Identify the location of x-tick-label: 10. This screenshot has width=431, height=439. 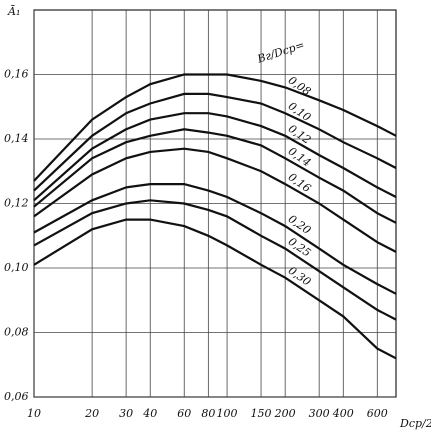
(34, 413).